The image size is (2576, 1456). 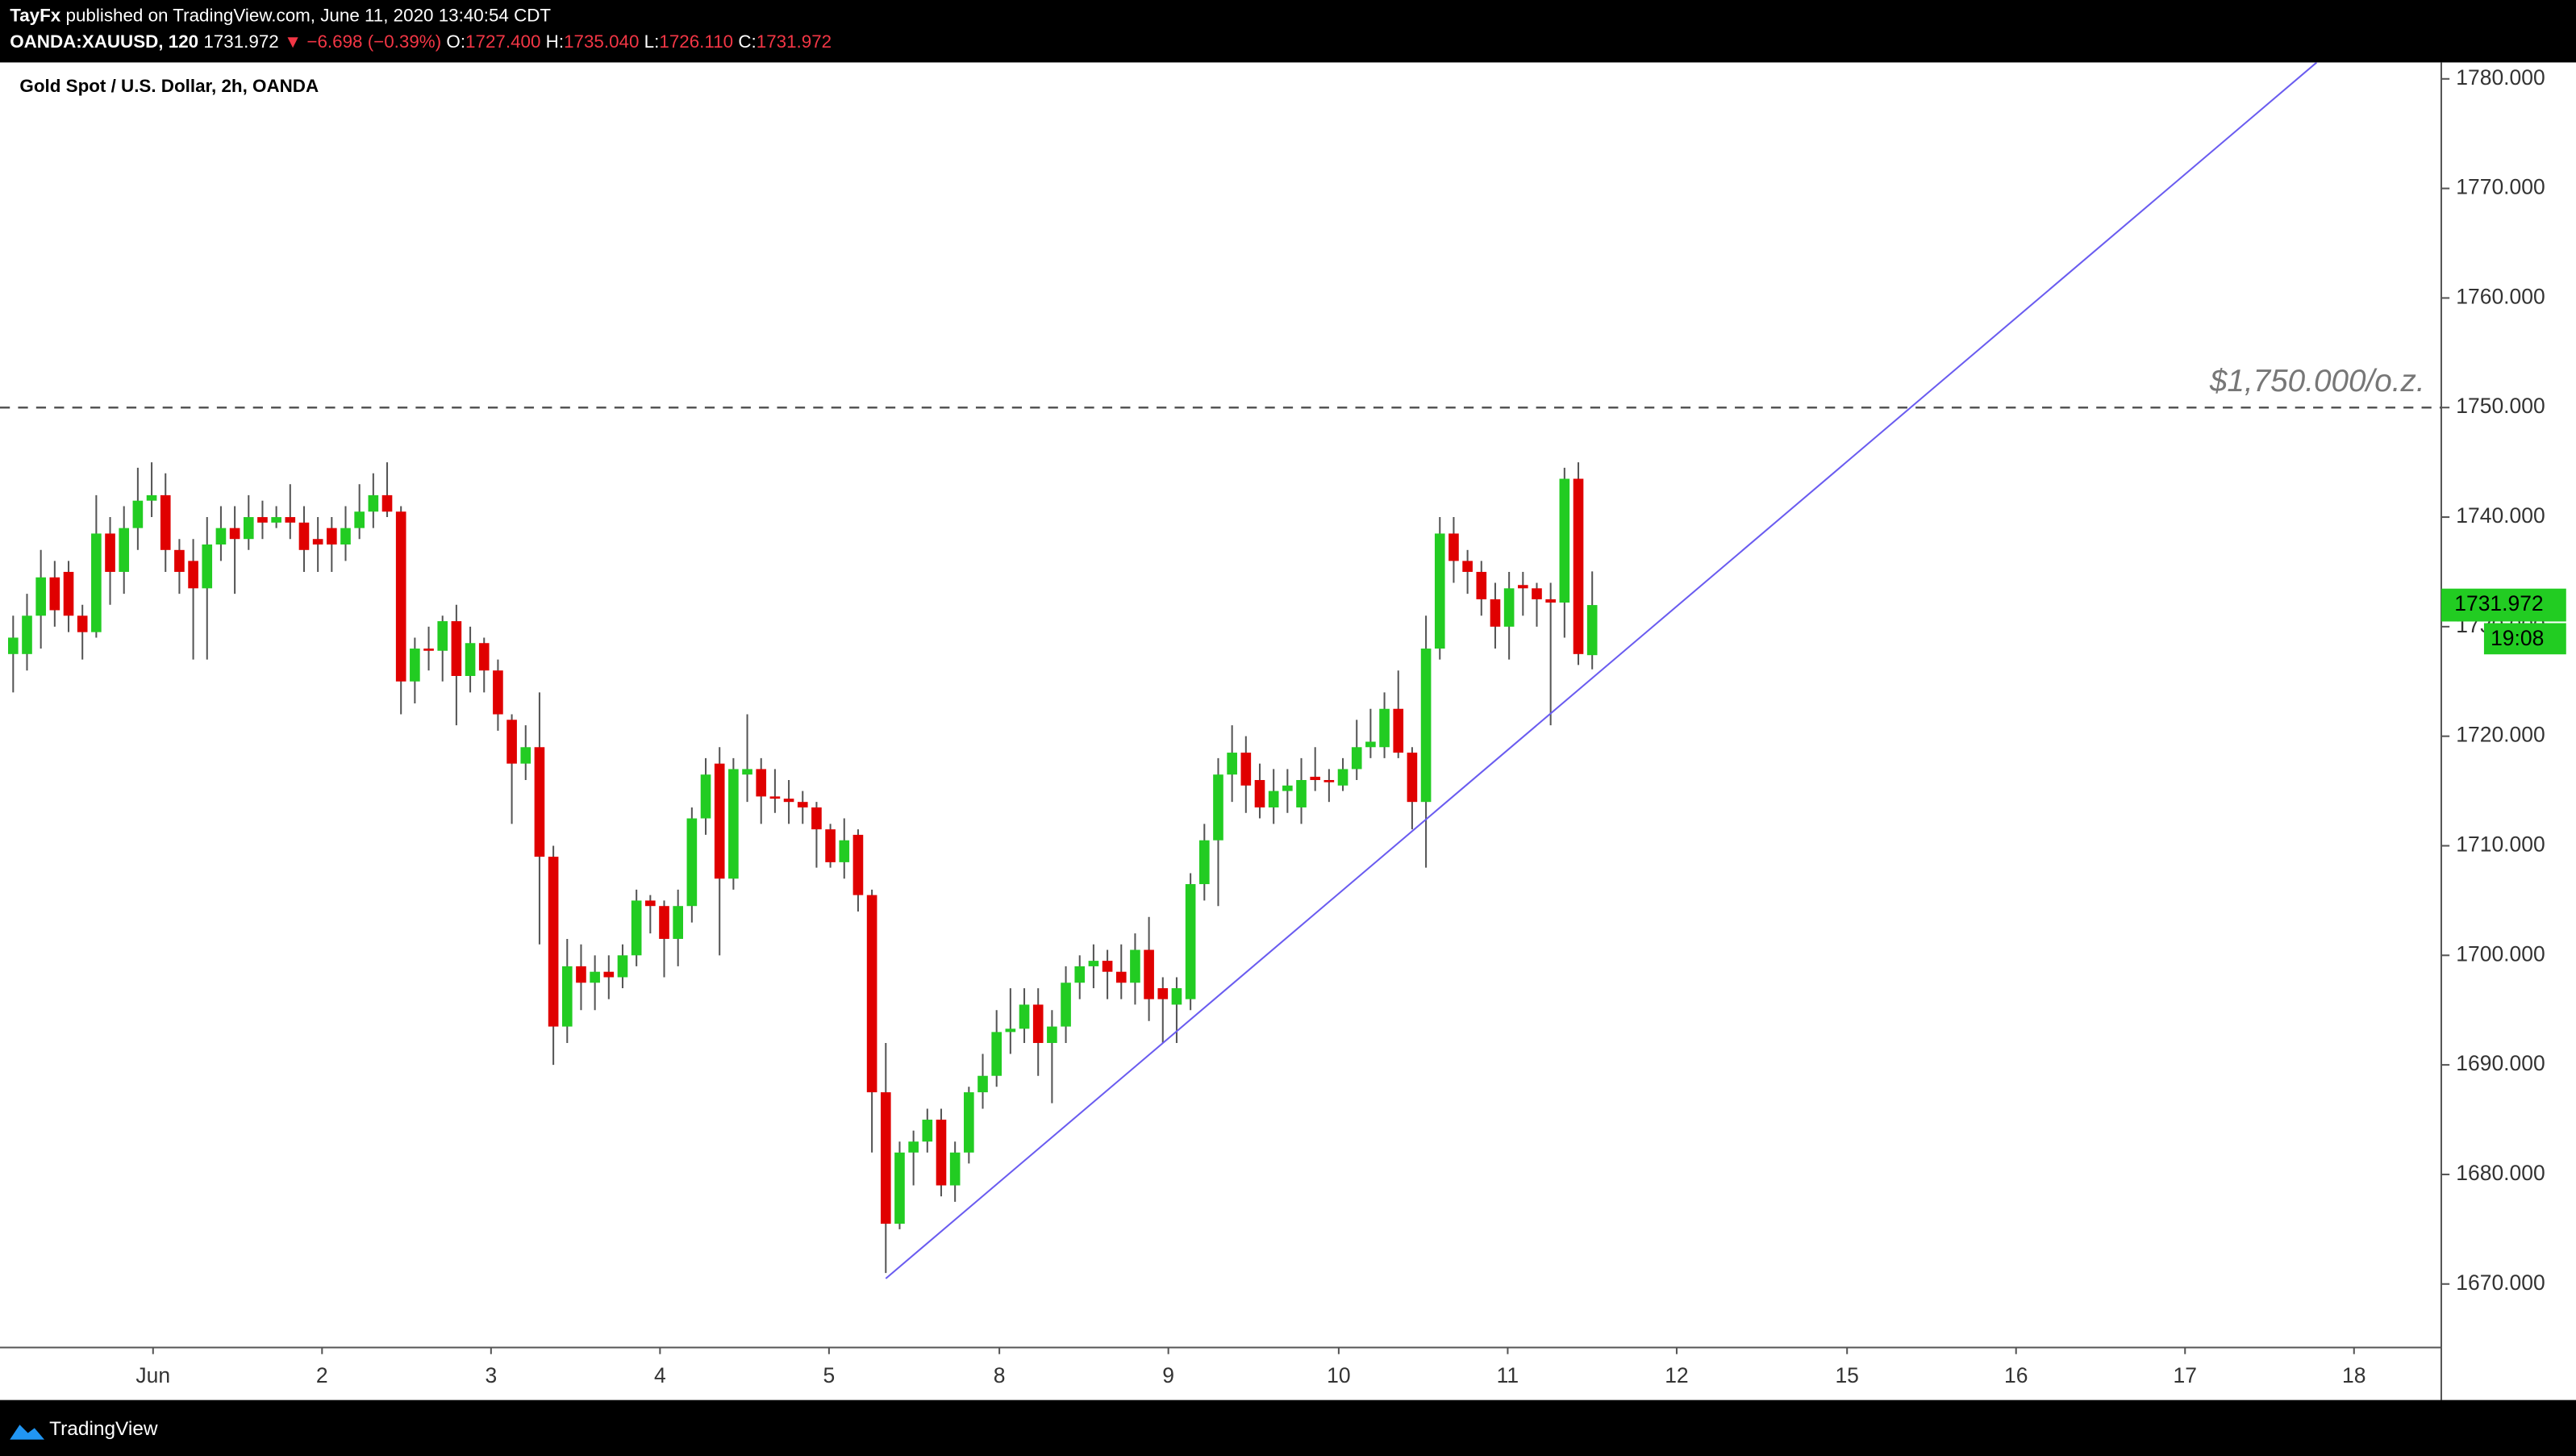 I want to click on x-tick-label: 15, so click(x=1846, y=1375).